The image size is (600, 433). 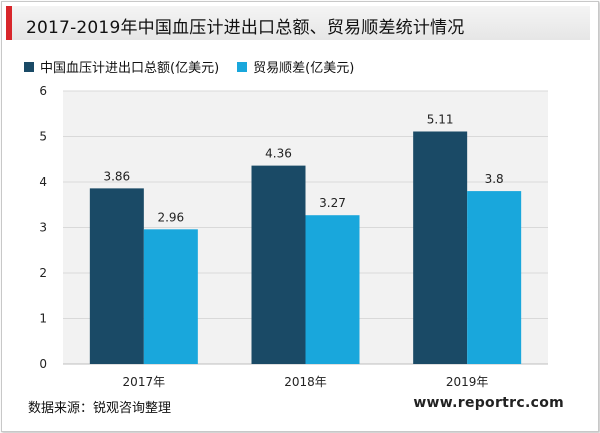 I want to click on legend-item-surplus: 贸易顺差(亿美元), so click(x=295, y=66).